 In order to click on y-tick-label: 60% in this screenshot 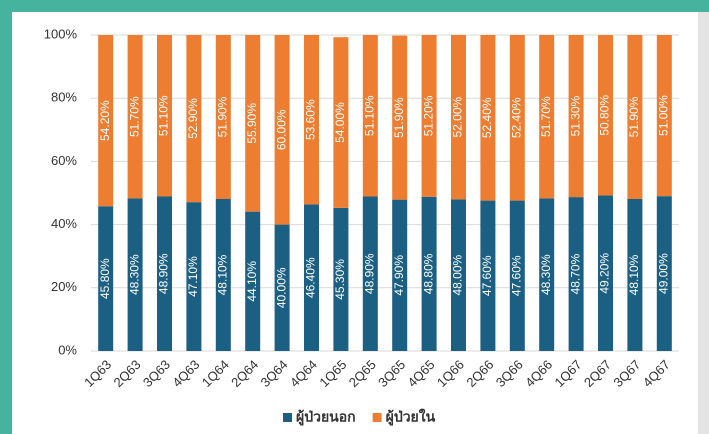, I will do `click(64, 160)`.